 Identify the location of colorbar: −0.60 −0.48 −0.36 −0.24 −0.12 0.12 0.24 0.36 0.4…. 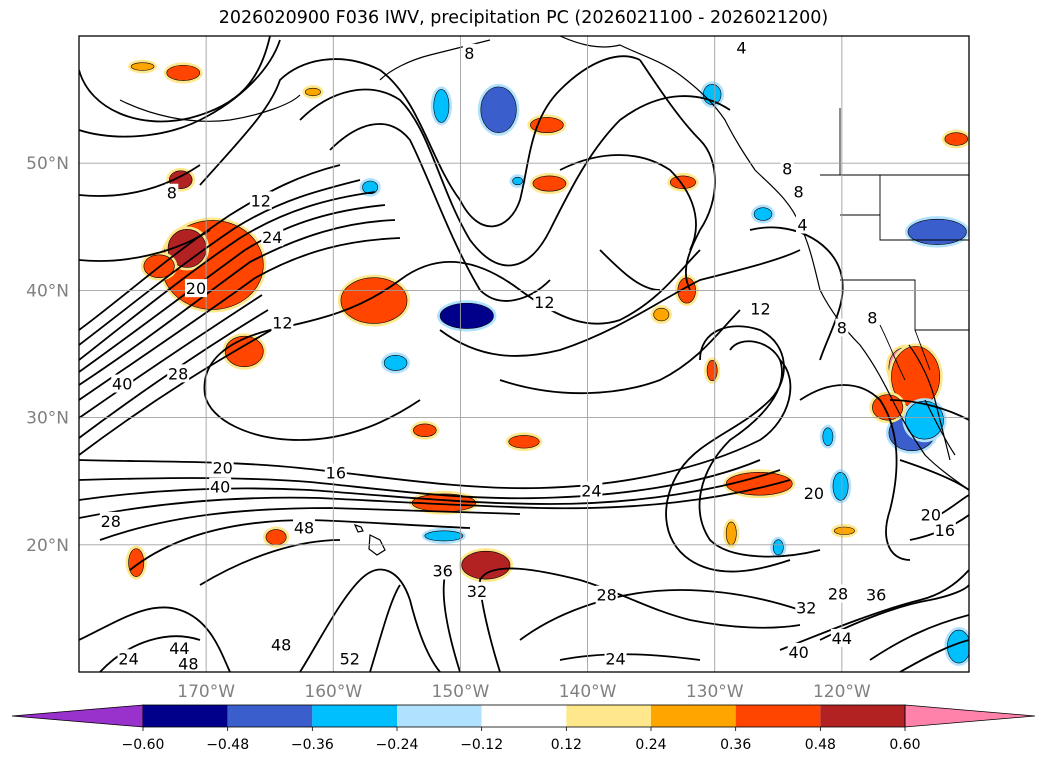
(523, 728).